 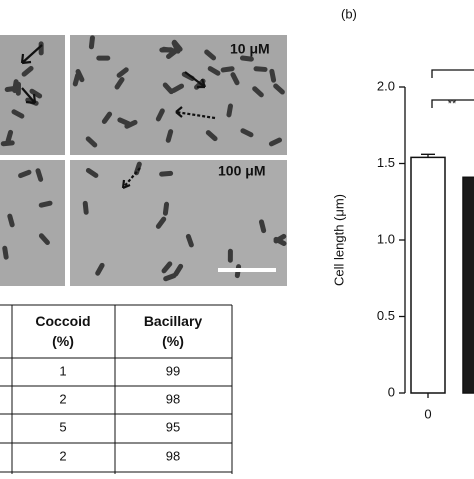 What do you see at coordinates (241, 171) in the screenshot?
I see `micrograph-label: 100 μM` at bounding box center [241, 171].